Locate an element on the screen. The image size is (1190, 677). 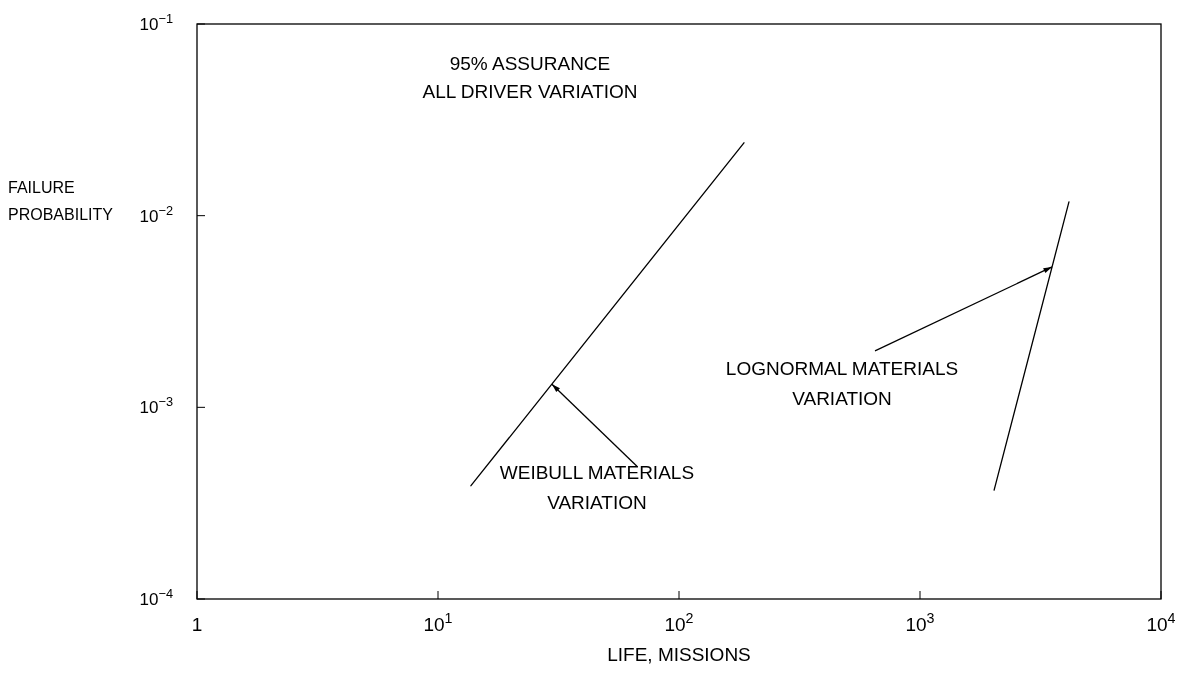
text: 95% ASSURANCE ALL DRIVER VARIATION is located at coordinates (530, 77).